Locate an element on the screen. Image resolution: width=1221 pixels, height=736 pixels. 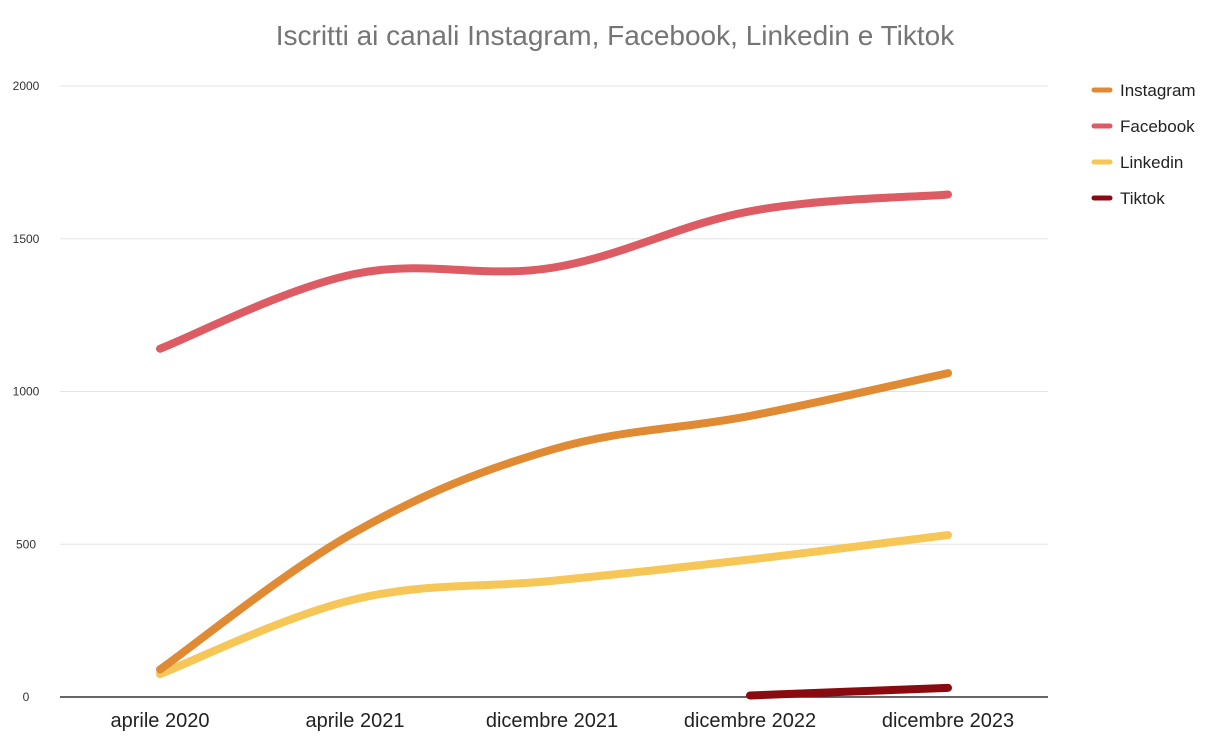
series-line-linkedin is located at coordinates (554, 605).